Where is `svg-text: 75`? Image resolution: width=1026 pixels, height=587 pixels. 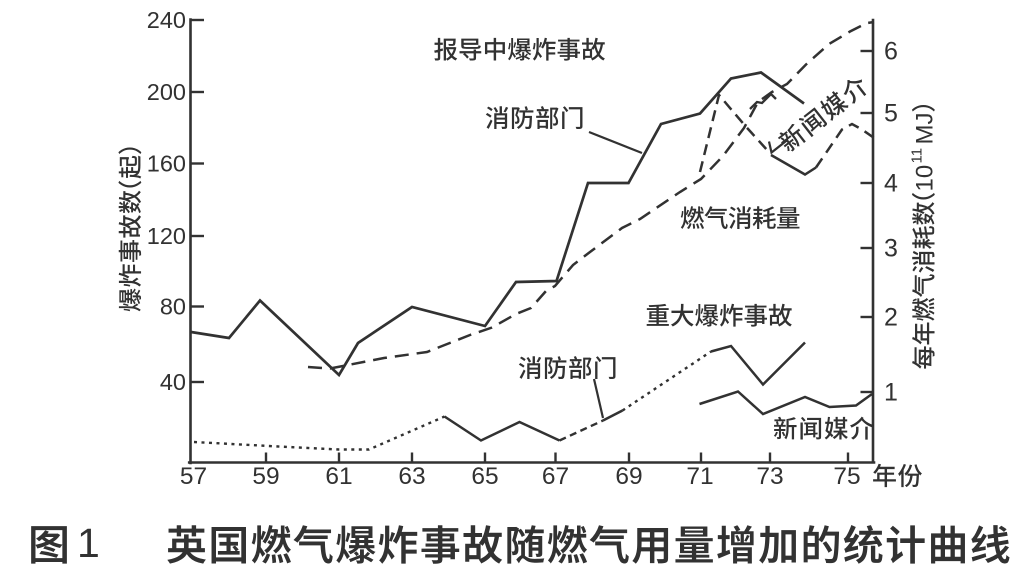 svg-text: 75 is located at coordinates (846, 476).